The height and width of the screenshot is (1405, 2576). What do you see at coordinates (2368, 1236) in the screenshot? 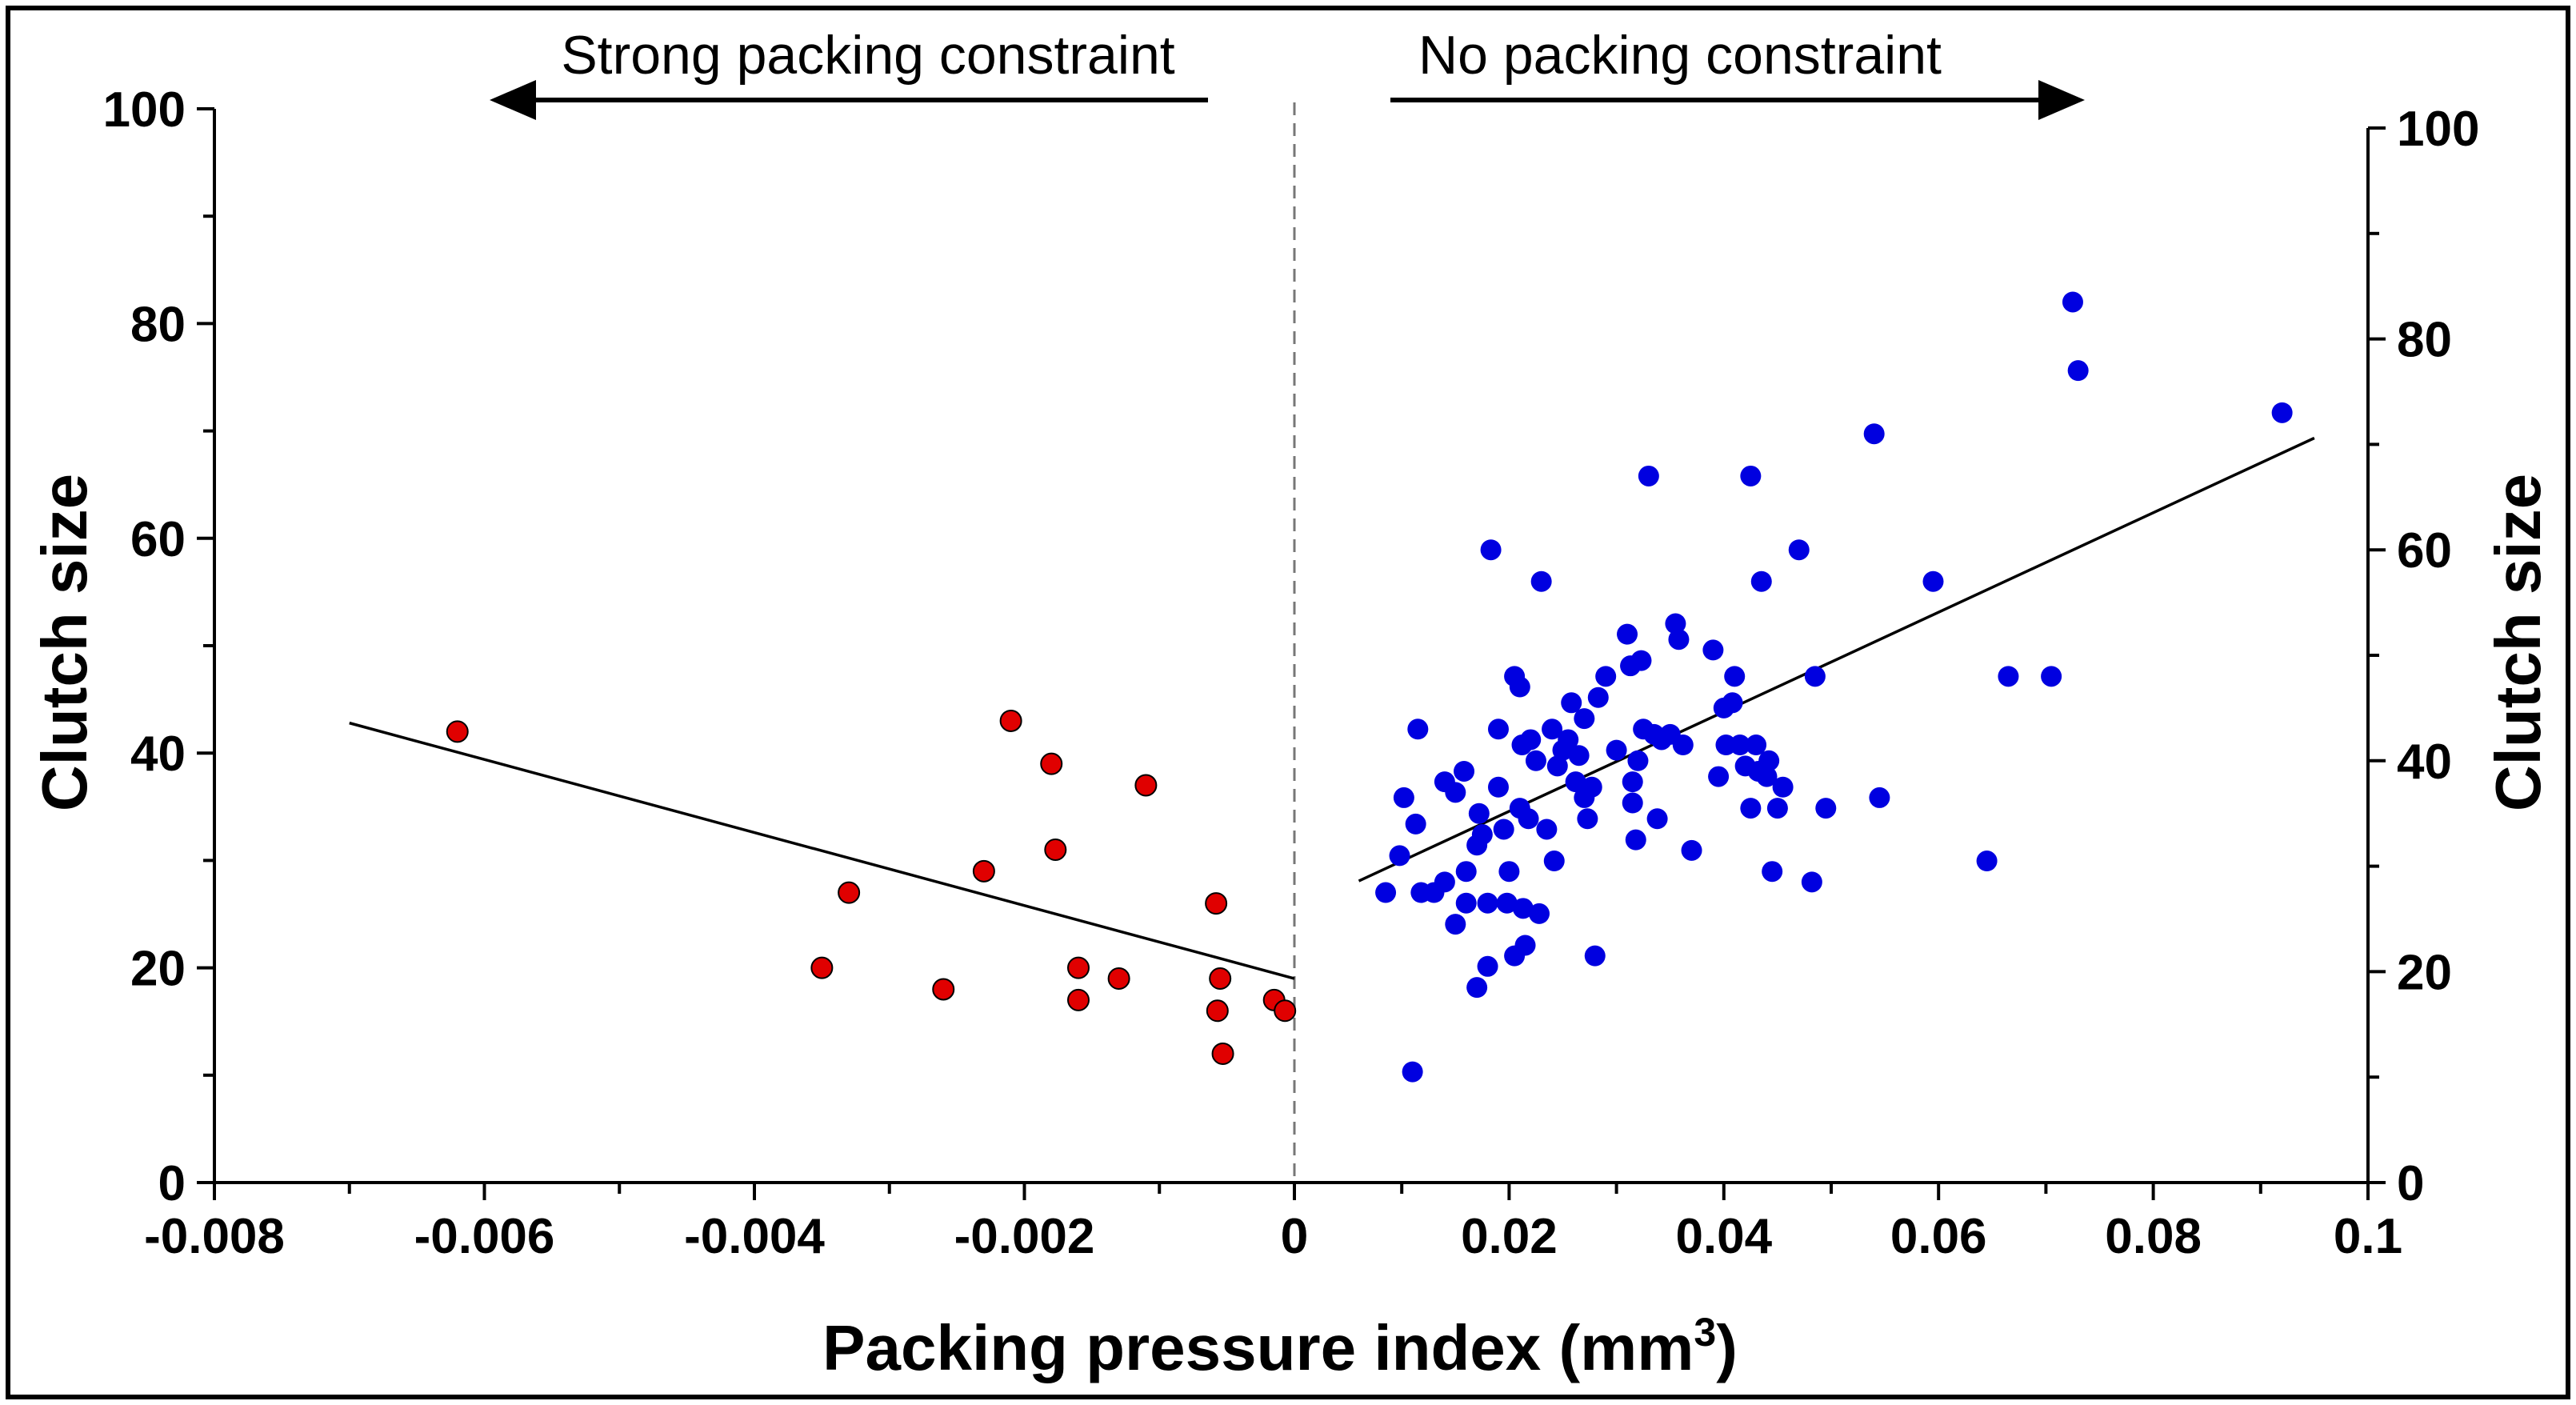
I see `right-x-tick-label: 0.1` at bounding box center [2368, 1236].